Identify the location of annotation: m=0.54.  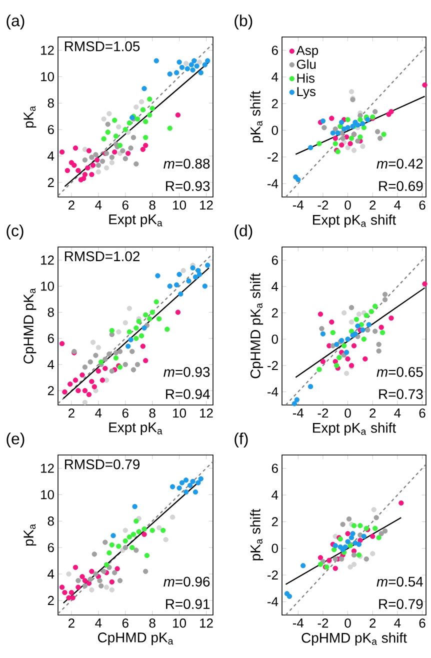
(399, 581).